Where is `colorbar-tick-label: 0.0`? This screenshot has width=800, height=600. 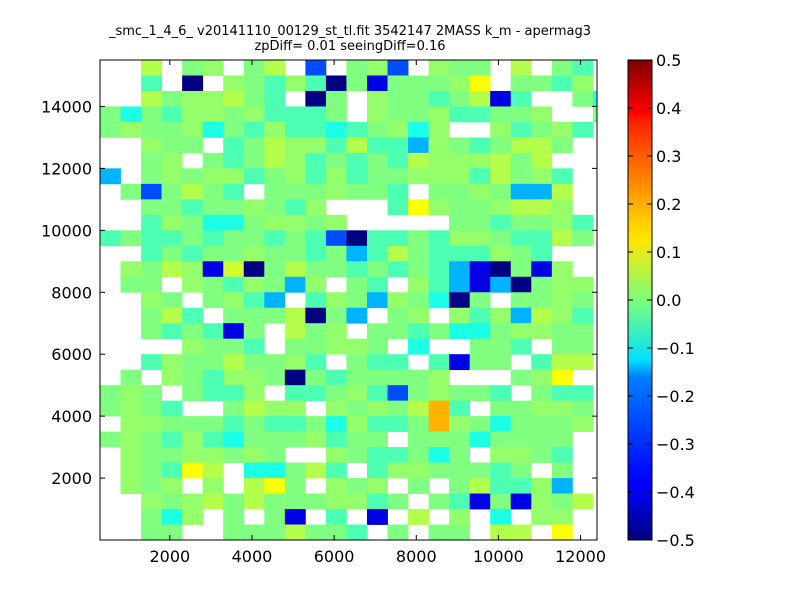 colorbar-tick-label: 0.0 is located at coordinates (668, 300).